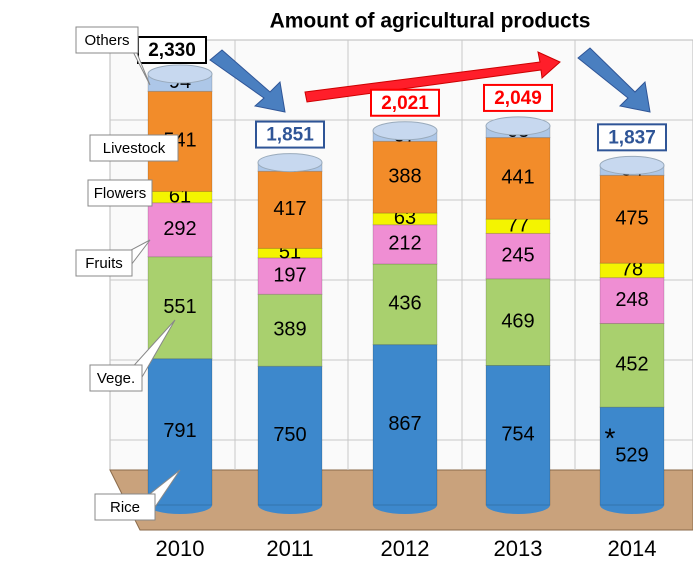  Describe the element at coordinates (430, 80) in the screenshot. I see `arrows` at that location.